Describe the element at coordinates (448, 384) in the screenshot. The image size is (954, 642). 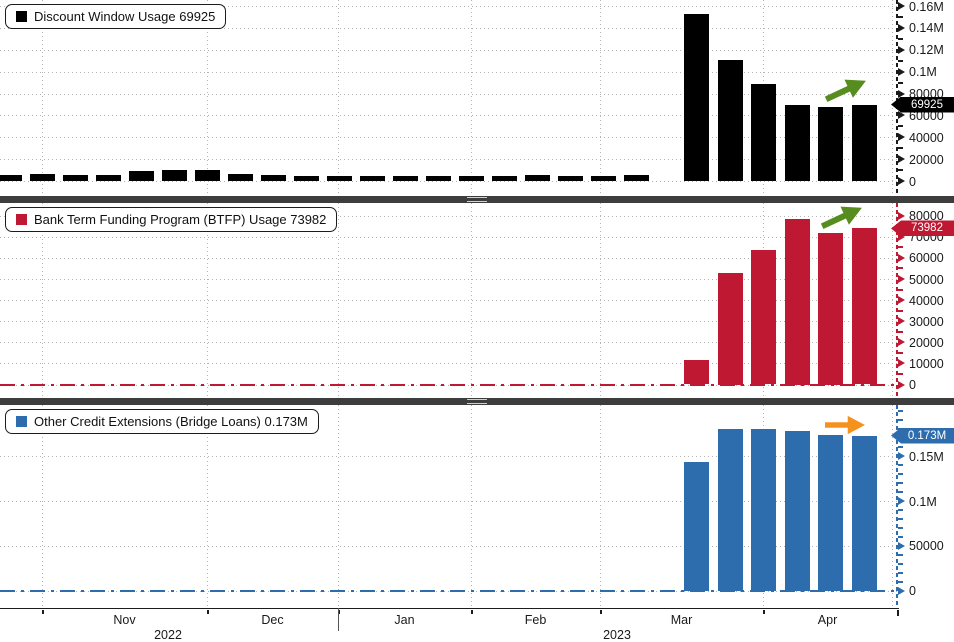
I see `zero-value-dash-line` at that location.